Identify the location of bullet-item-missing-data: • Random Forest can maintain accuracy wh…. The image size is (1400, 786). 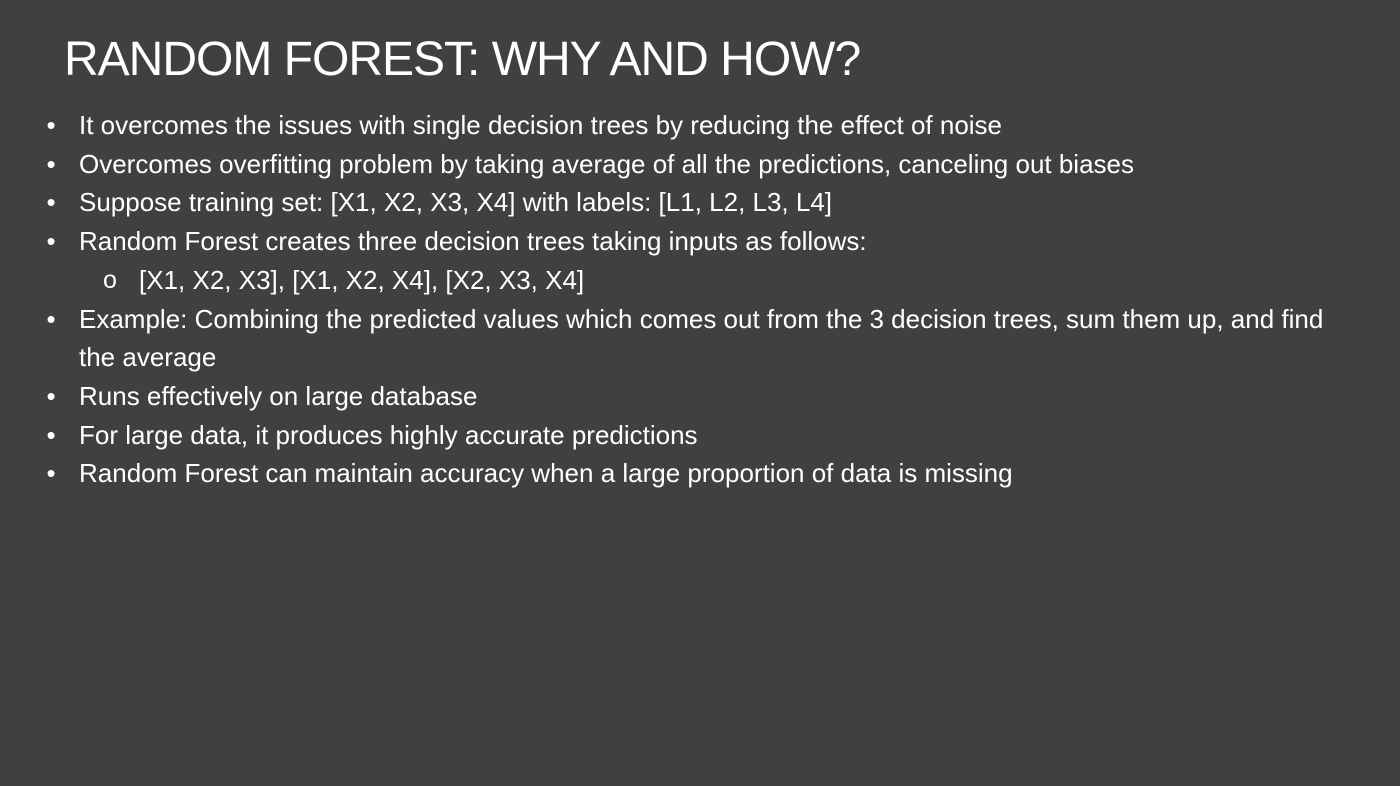
(704, 473).